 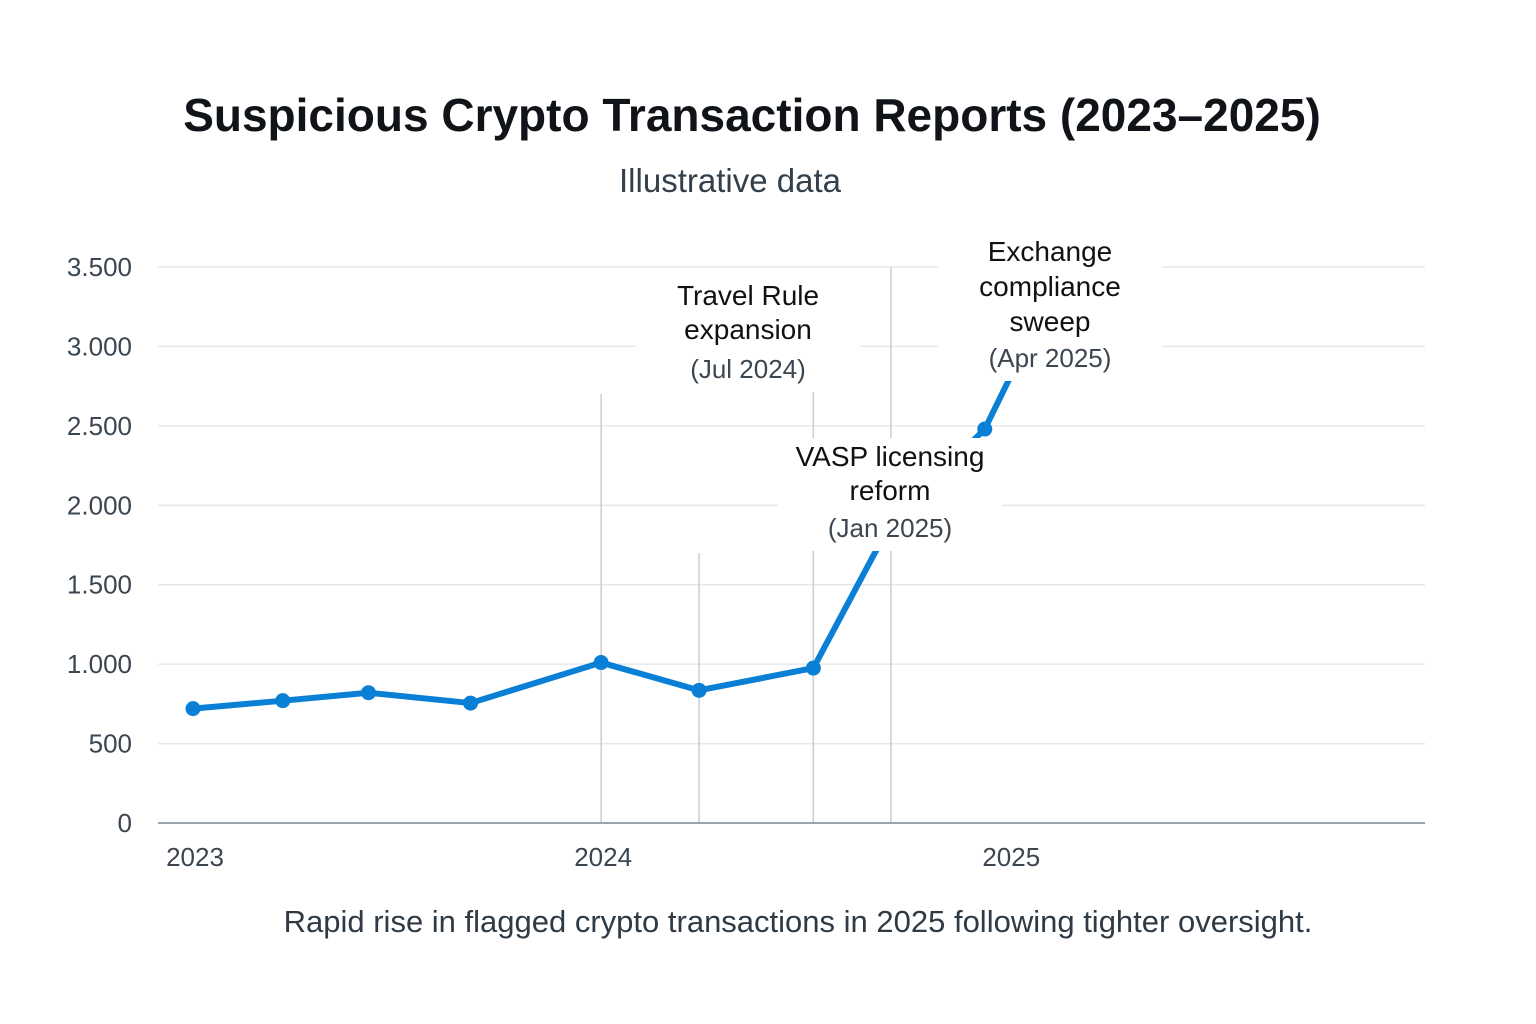 I want to click on y-tick-label: 2.000, so click(x=99, y=505).